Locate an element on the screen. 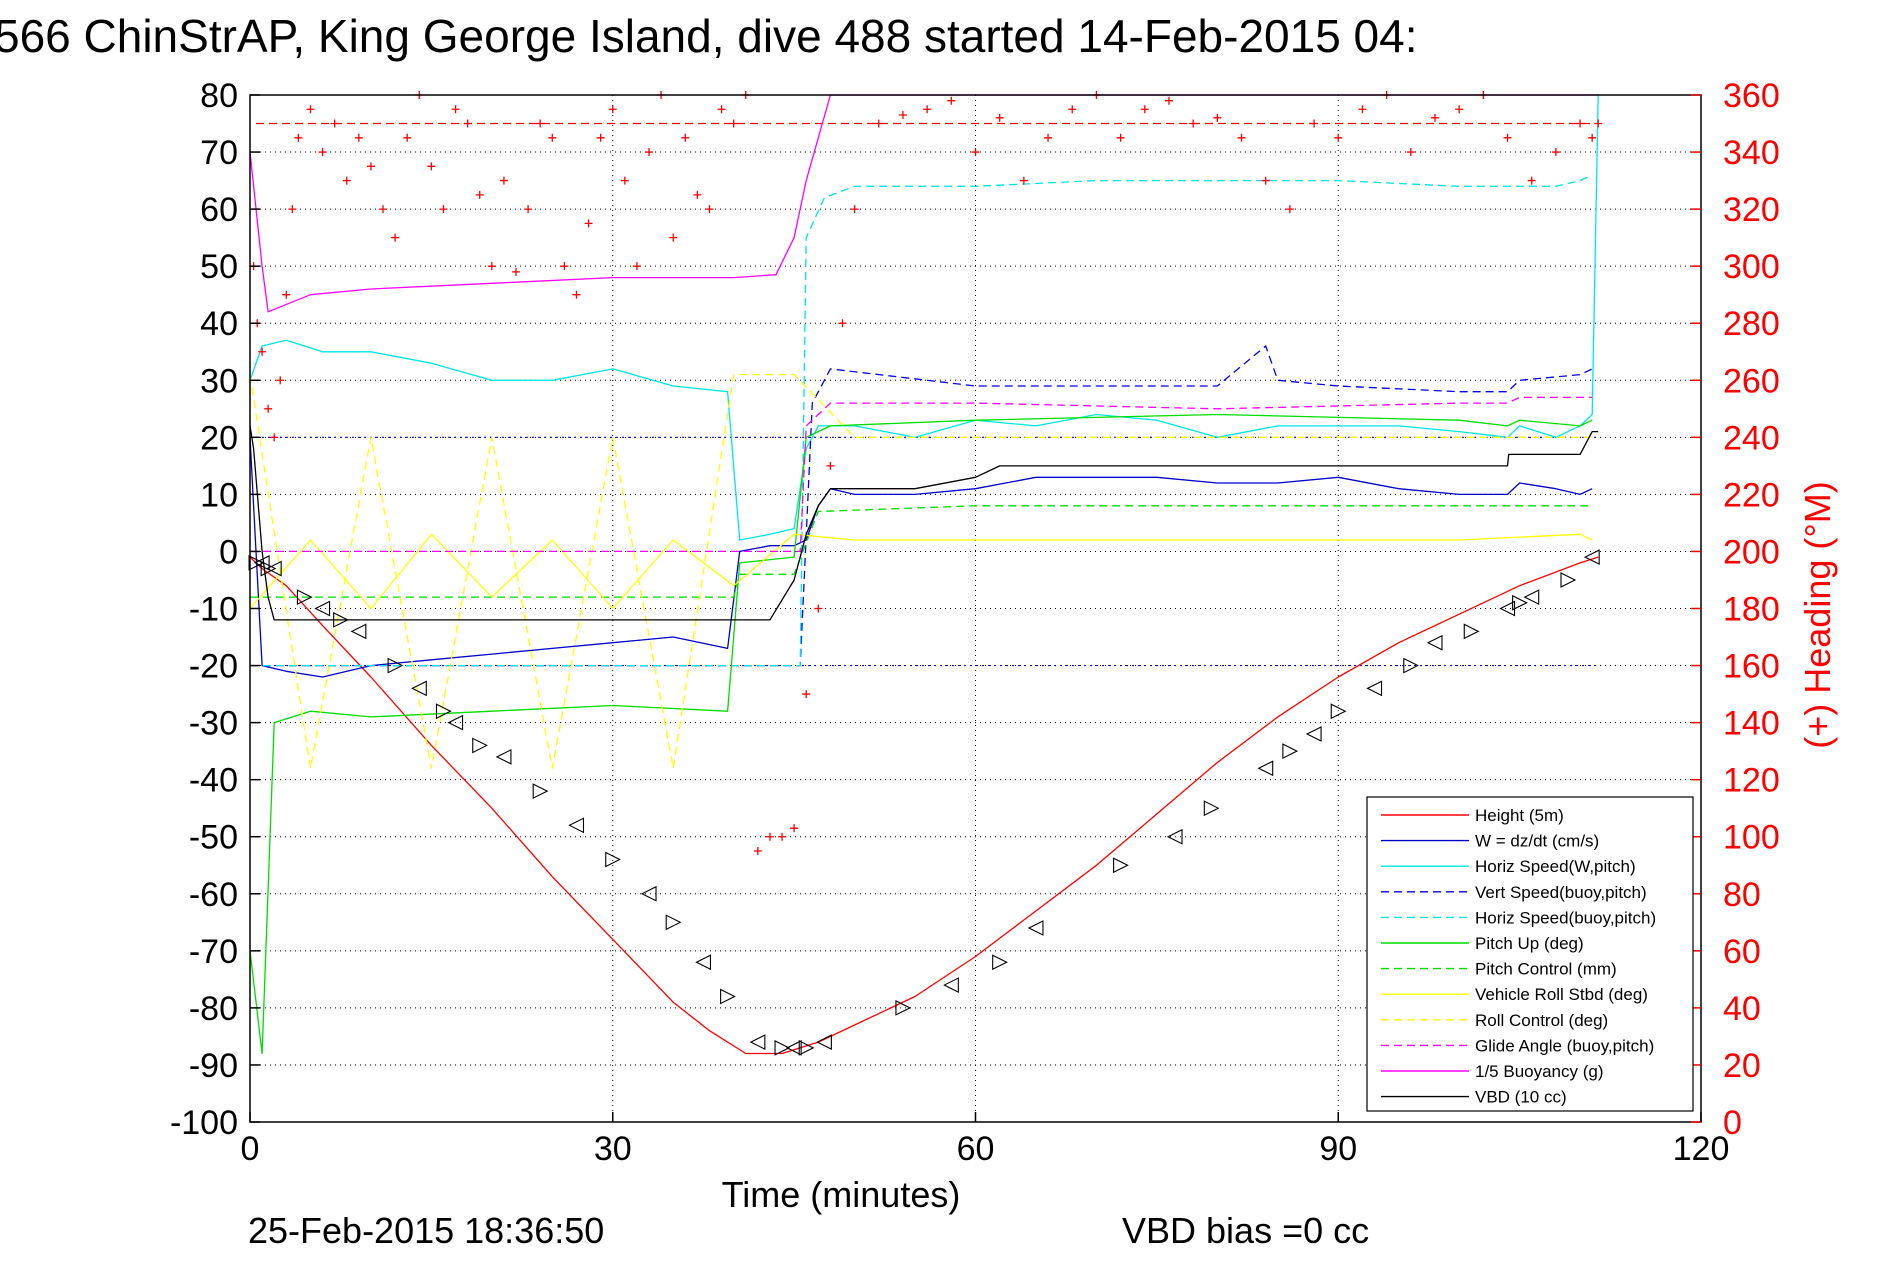  y-tick-label: 80 is located at coordinates (219, 96).